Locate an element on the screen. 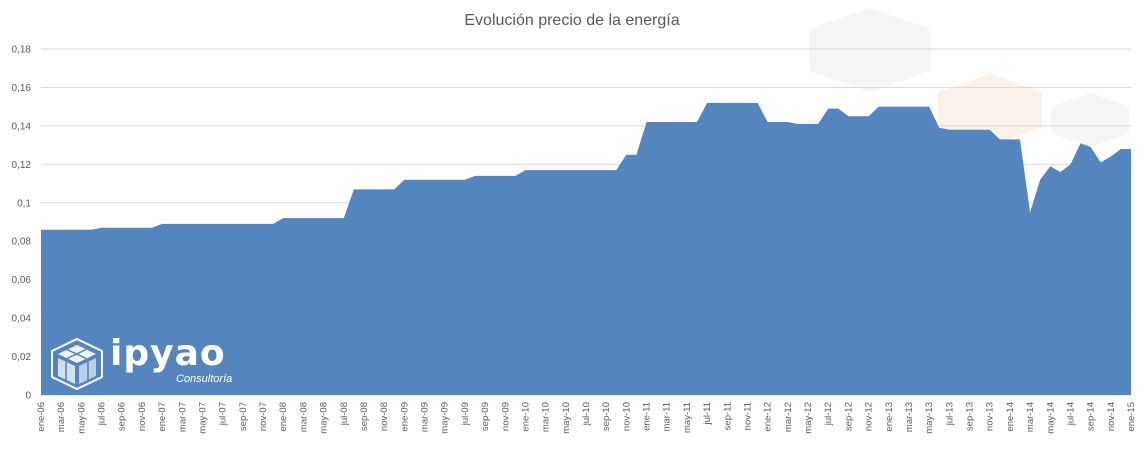  y-tick-label: 0,16 is located at coordinates (22, 88).